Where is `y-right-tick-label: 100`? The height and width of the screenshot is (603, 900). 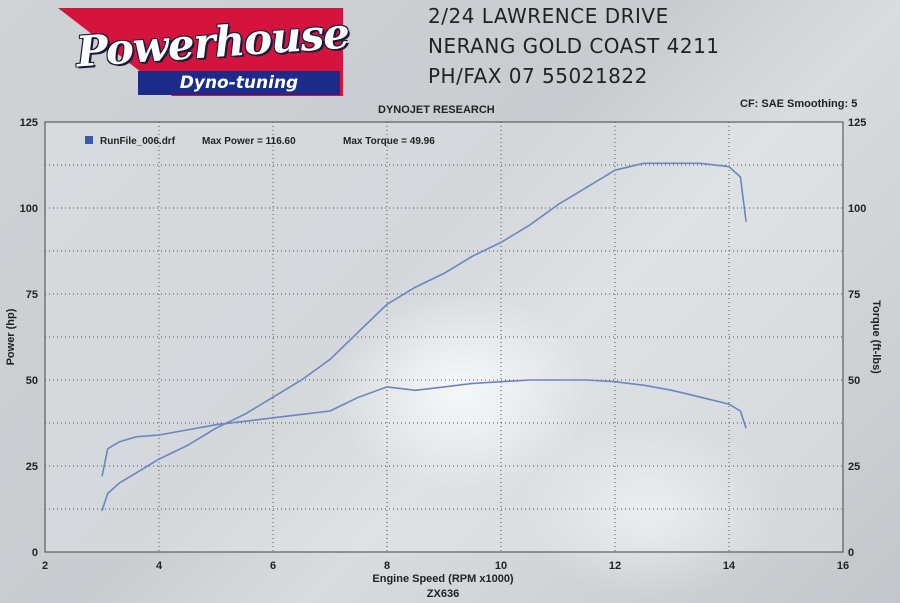 y-right-tick-label: 100 is located at coordinates (857, 209).